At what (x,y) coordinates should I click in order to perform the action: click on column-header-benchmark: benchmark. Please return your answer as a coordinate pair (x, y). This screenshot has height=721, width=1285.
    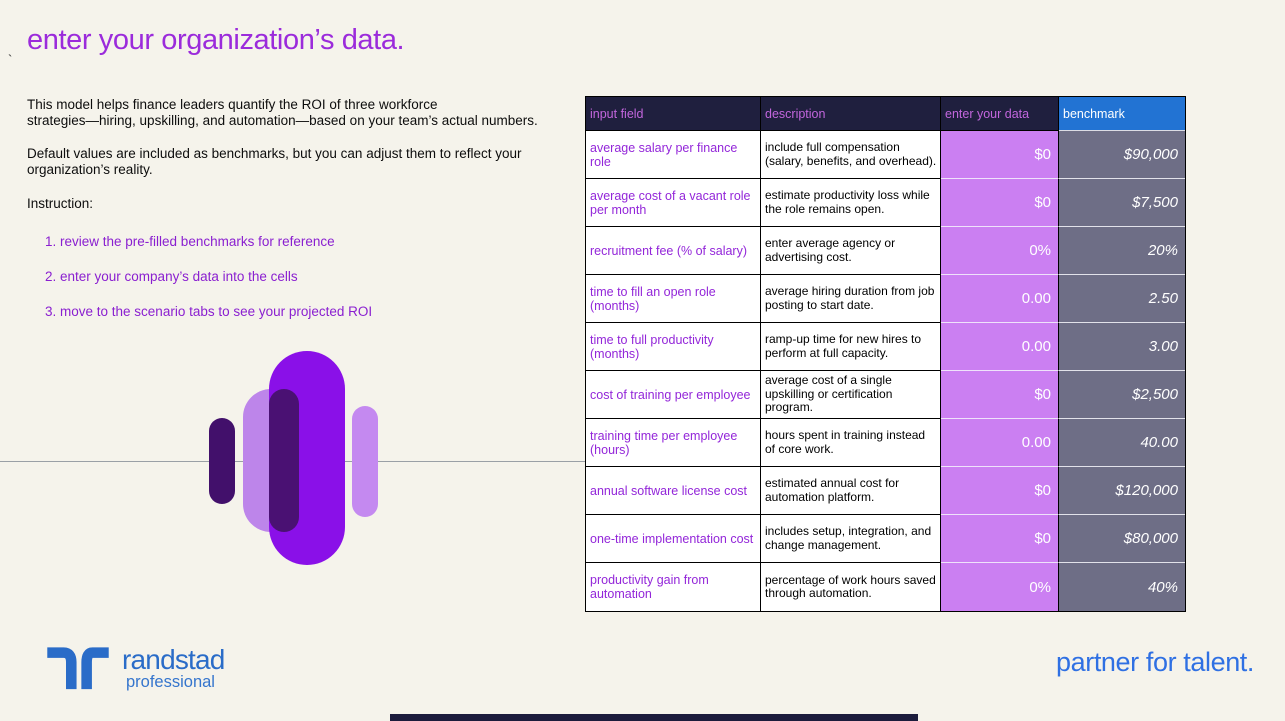
    Looking at the image, I should click on (1122, 114).